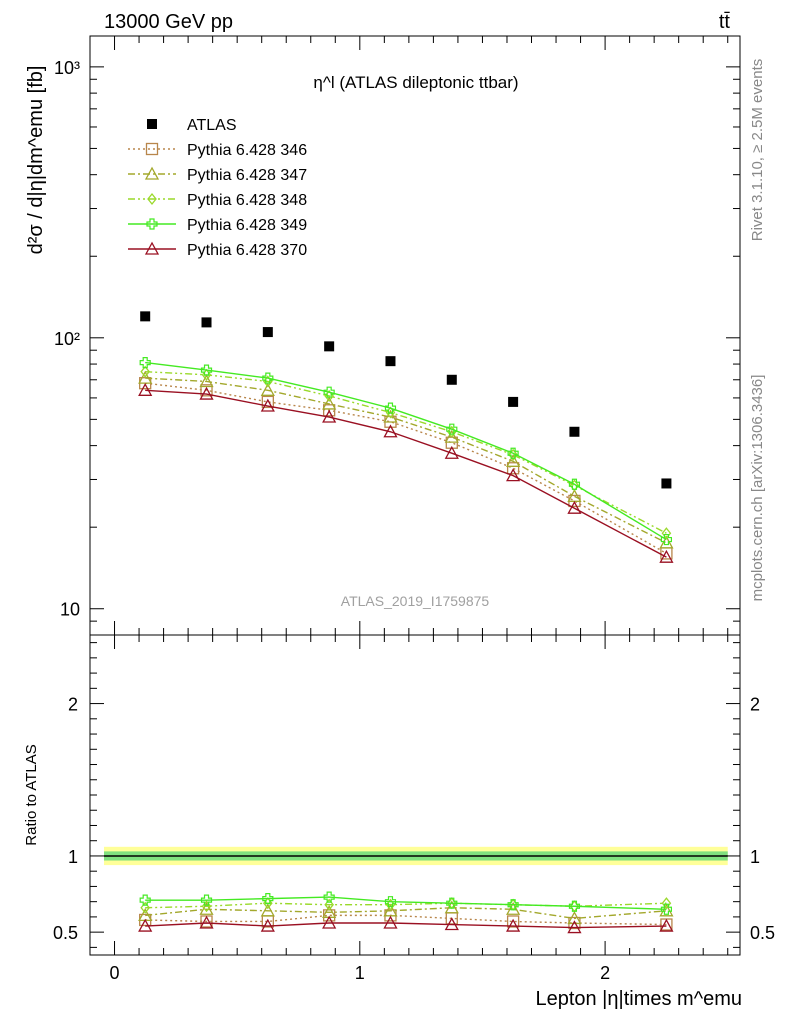 Image resolution: width=786 pixels, height=1024 pixels. Describe the element at coordinates (67, 68) in the screenshot. I see `y-tick-label: 10³` at that location.